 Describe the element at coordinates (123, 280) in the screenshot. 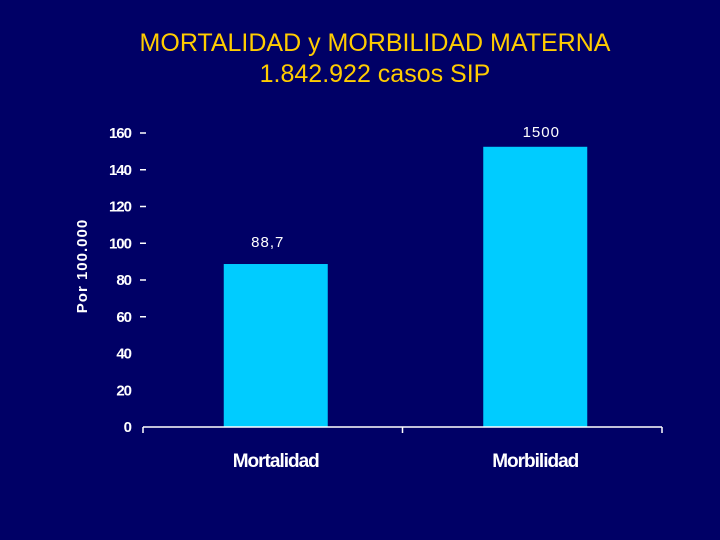

I see `y-tick-label-80: 80` at that location.